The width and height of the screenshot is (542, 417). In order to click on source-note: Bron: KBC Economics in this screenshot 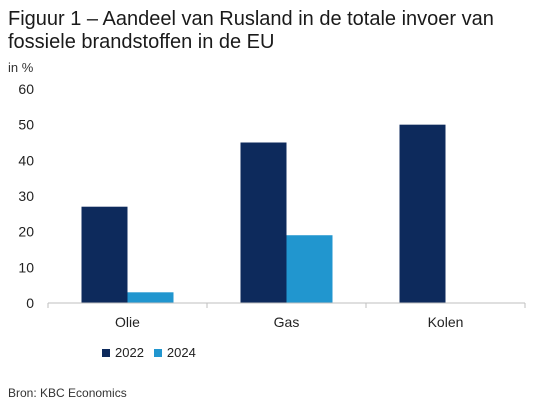, I will do `click(67, 393)`.